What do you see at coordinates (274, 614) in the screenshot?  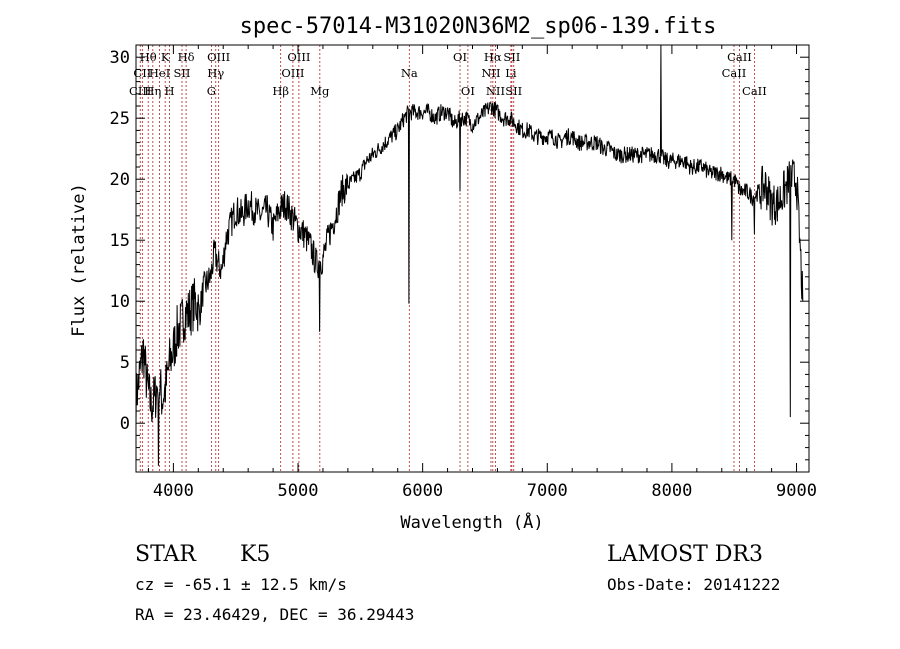 I see `ra-dec-coordinates: RA = 23.46429, DEC = 36.29443` at bounding box center [274, 614].